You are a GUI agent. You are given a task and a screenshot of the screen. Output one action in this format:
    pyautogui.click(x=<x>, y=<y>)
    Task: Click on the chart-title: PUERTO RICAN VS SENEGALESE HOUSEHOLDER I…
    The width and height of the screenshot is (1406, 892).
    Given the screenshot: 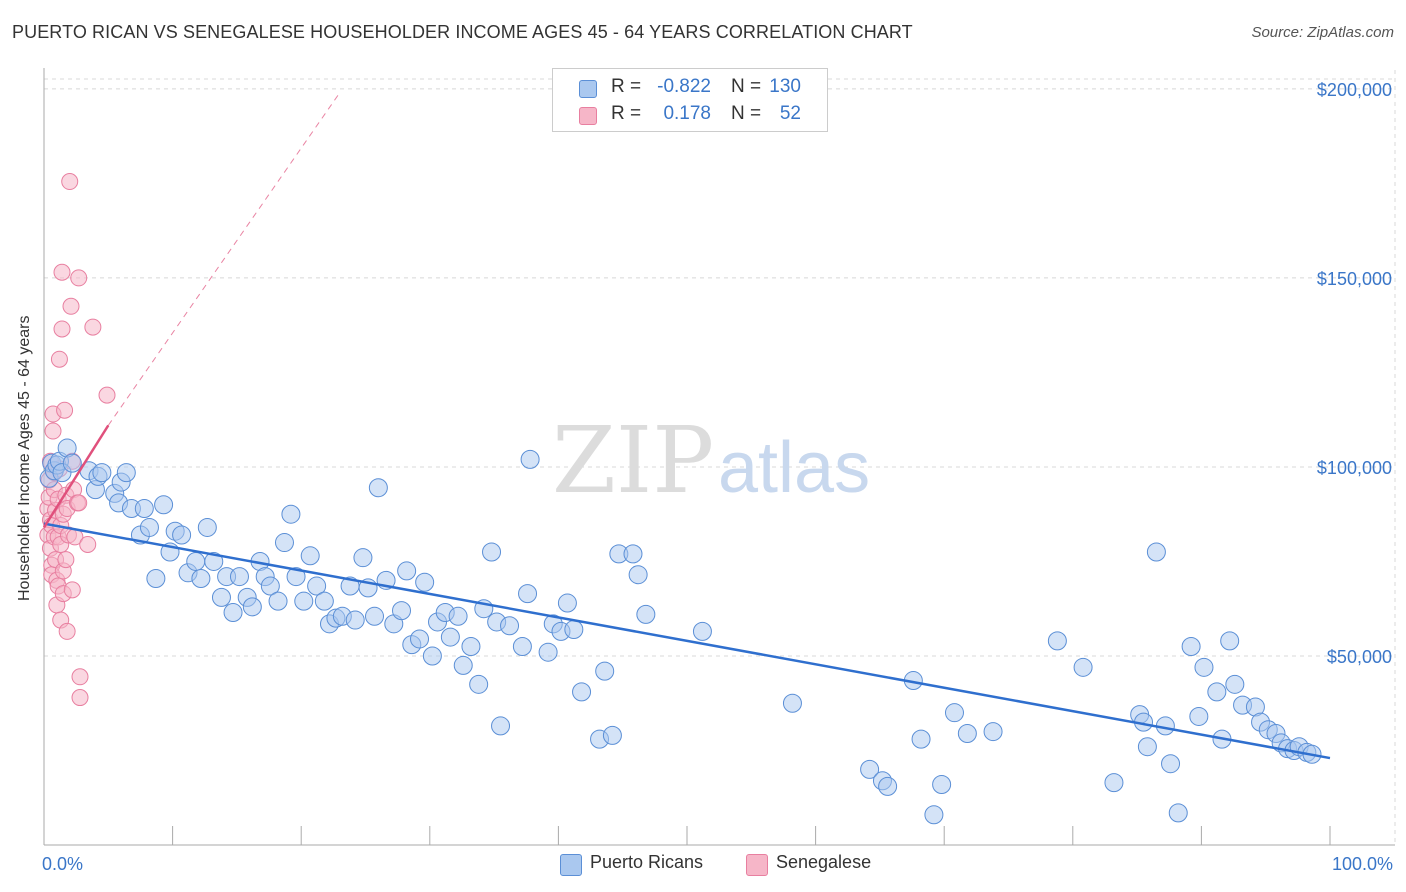 What is the action you would take?
    pyautogui.click(x=462, y=32)
    